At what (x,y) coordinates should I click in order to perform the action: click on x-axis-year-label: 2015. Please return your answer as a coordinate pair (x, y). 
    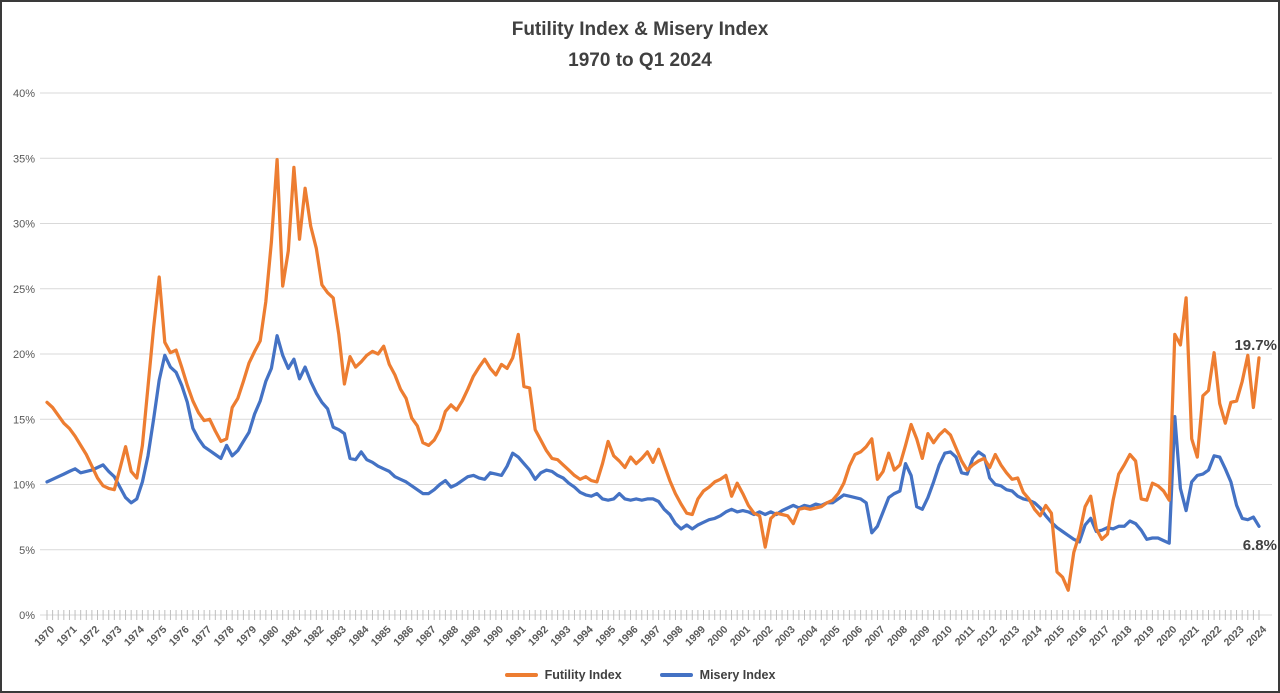
    Looking at the image, I should click on (1054, 636).